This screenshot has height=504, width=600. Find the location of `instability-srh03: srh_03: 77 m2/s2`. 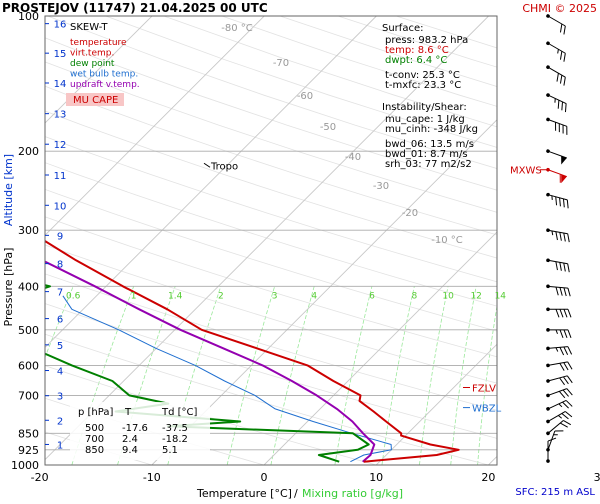

instability-srh03: srh_03: 77 m2/s2 is located at coordinates (428, 164).